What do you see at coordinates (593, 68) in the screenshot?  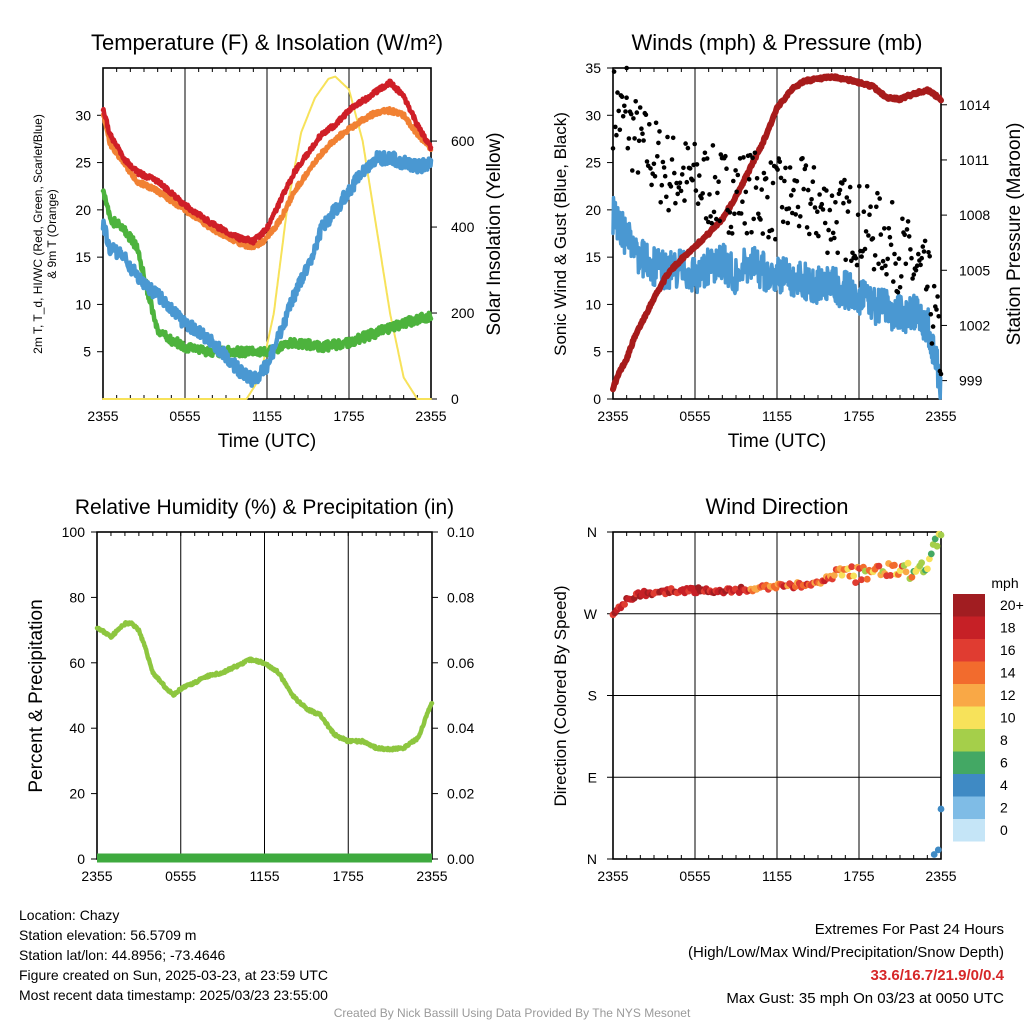 I see `y-tick-label: 35` at bounding box center [593, 68].